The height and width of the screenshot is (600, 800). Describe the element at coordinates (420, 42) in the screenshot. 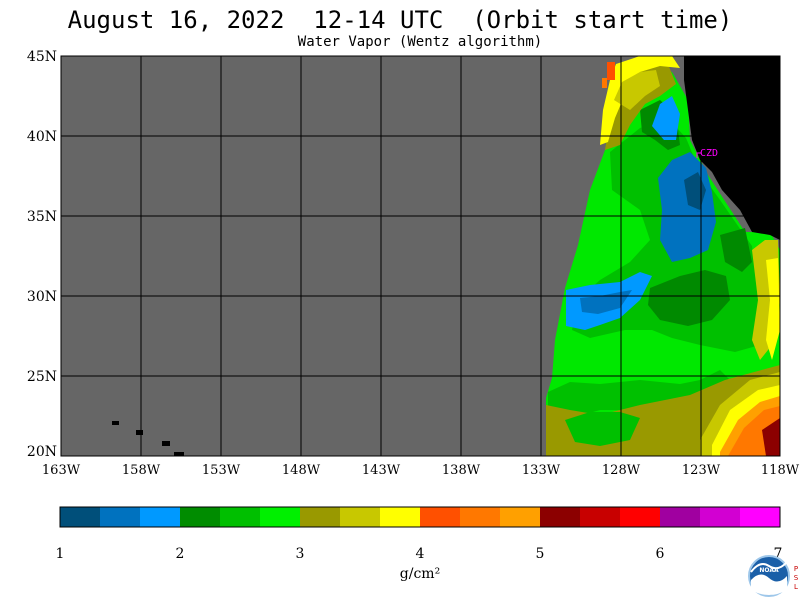

I see `page-subtitle: Water Vapor (Wentz algorithm)` at that location.